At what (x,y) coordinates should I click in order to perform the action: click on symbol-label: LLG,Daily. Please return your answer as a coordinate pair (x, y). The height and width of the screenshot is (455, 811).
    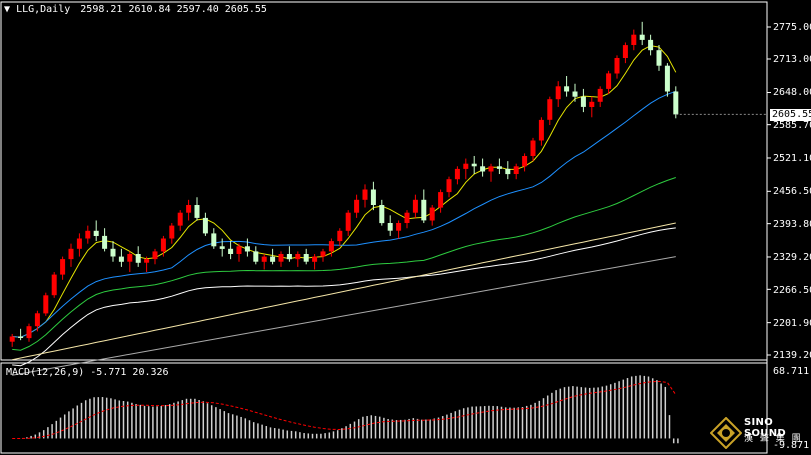
    Looking at the image, I should click on (43, 9).